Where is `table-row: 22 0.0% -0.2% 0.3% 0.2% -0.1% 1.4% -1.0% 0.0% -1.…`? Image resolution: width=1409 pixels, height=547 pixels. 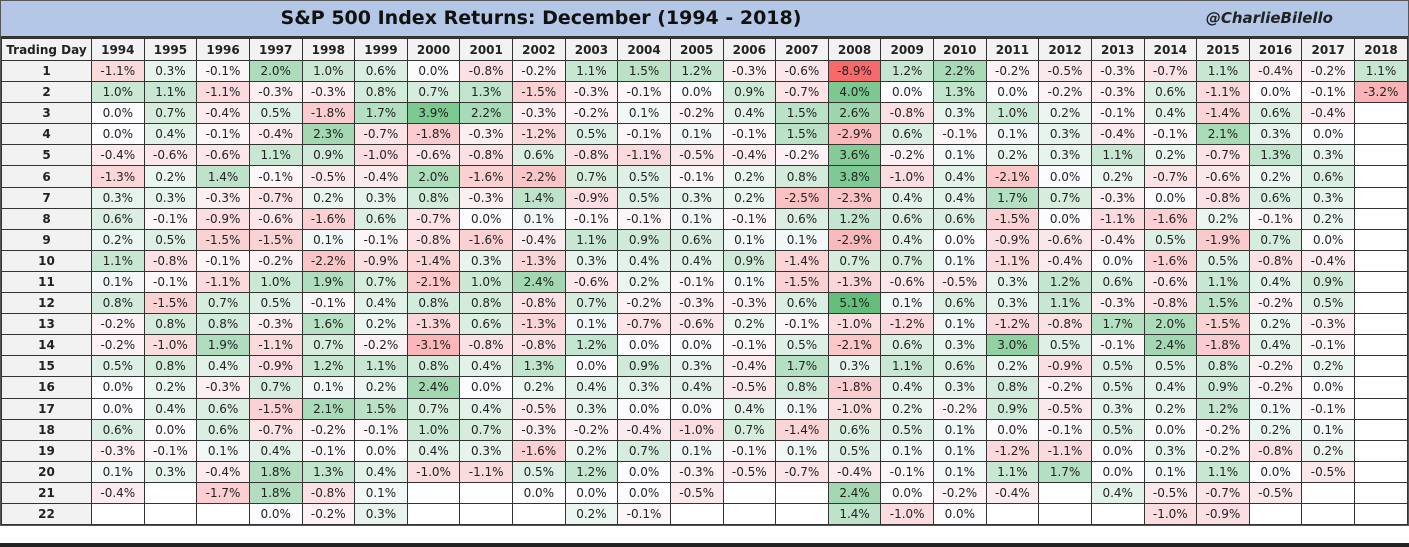
table-row: 22 0.0% -0.2% 0.3% 0.2% -0.1% 1.4% -1.0% 0.0% -1.… is located at coordinates (704, 514).